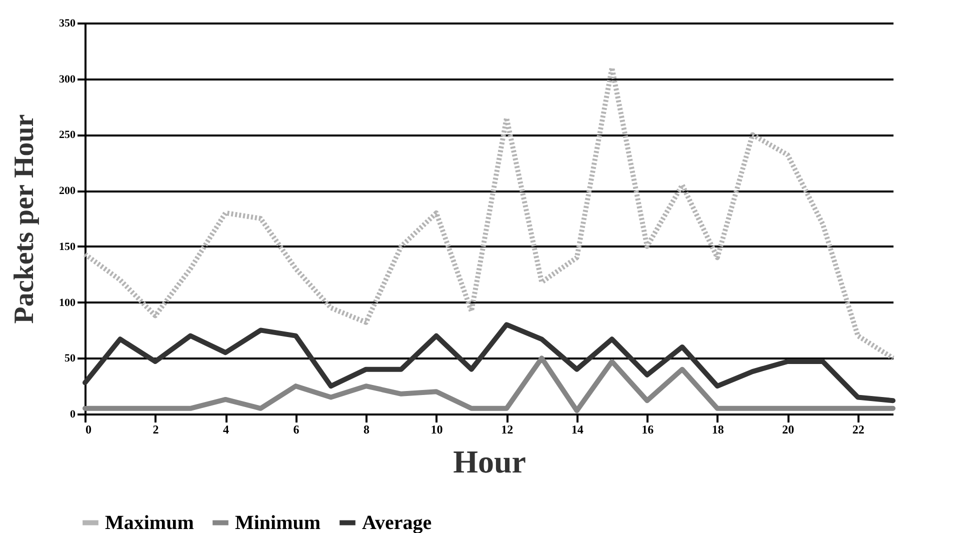  Describe the element at coordinates (226, 429) in the screenshot. I see `x-tick-label: 4` at that location.